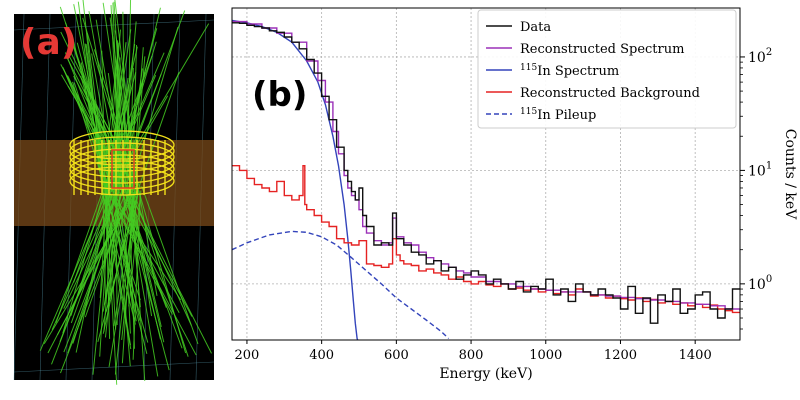  What do you see at coordinates (545, 355) in the screenshot?
I see `x-tick-label: 1000` at bounding box center [545, 355].